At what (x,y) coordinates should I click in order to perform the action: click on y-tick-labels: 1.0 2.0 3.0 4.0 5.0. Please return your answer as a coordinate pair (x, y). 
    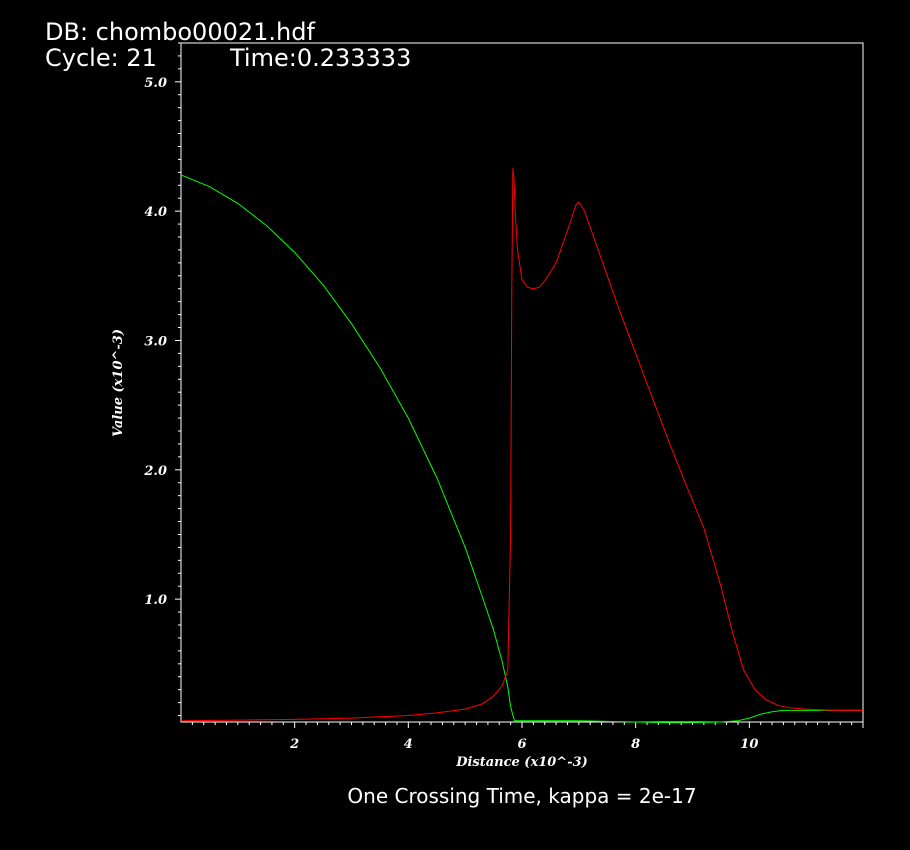
    Looking at the image, I should click on (155, 342).